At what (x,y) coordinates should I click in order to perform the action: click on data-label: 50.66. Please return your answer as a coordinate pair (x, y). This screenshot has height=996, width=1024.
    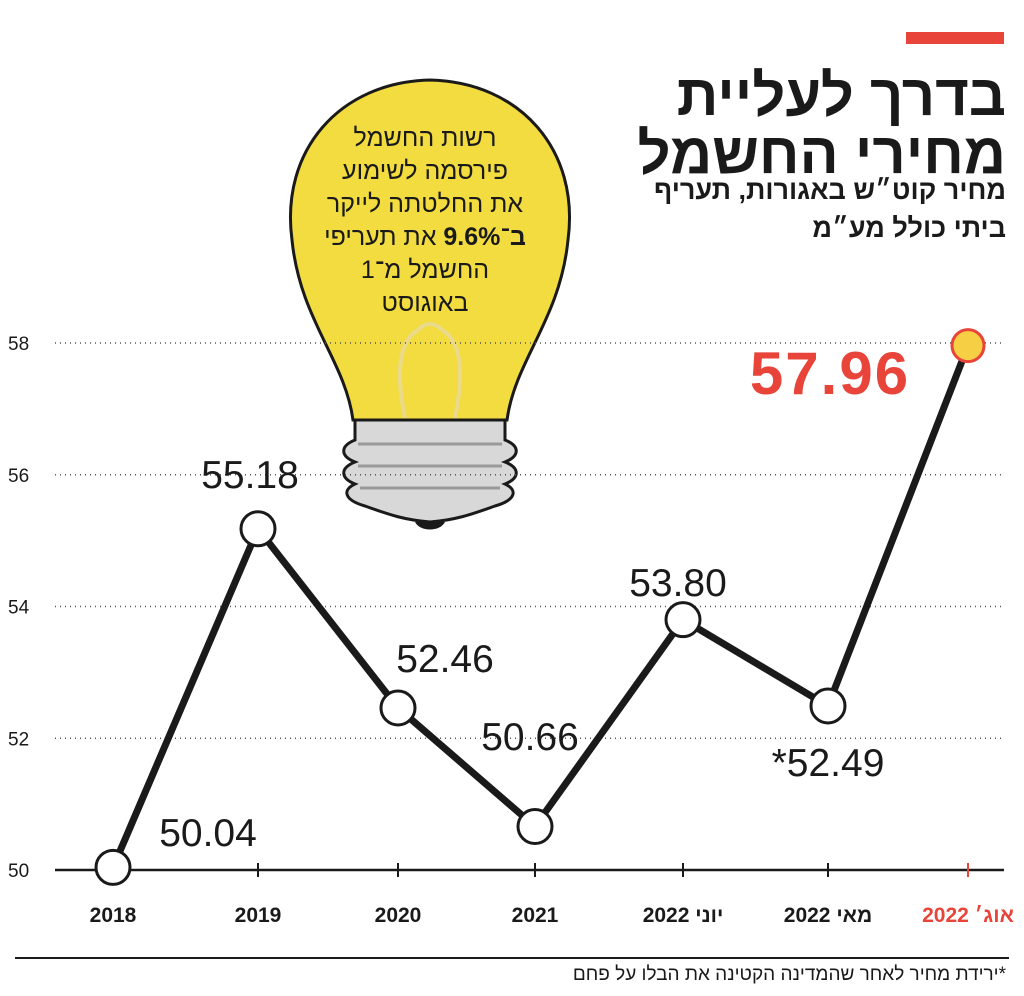
    Looking at the image, I should click on (530, 737).